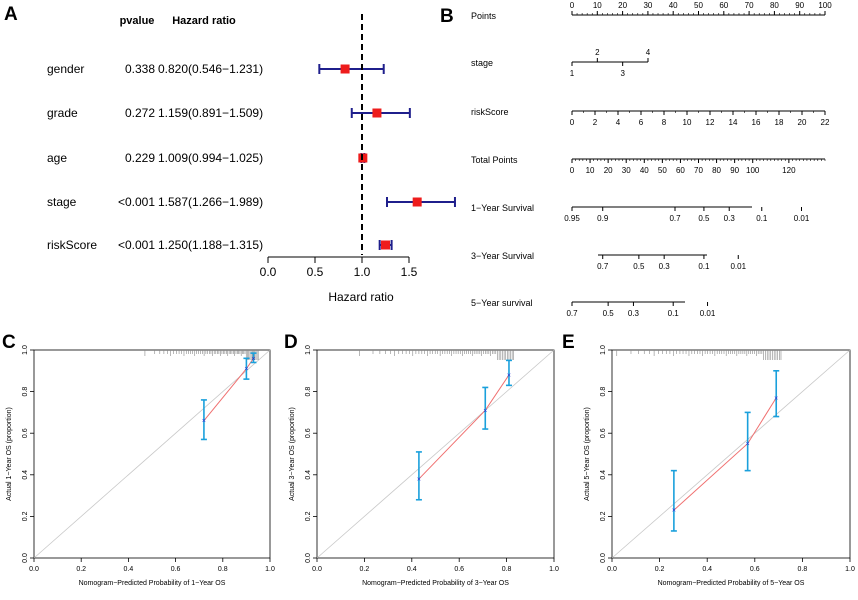 The image size is (858, 600). What do you see at coordinates (572, 218) in the screenshot?
I see `nomogram-tick-label: 0.95` at bounding box center [572, 218].